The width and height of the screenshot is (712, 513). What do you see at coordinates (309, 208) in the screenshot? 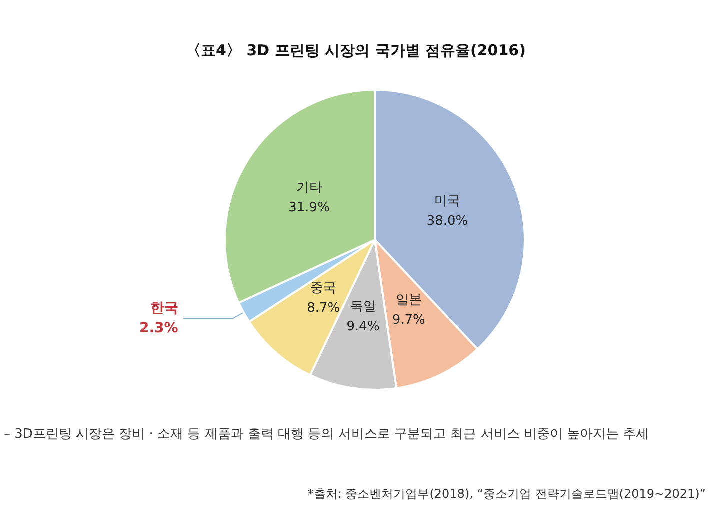
I see `data-label: 31.9%` at bounding box center [309, 208].